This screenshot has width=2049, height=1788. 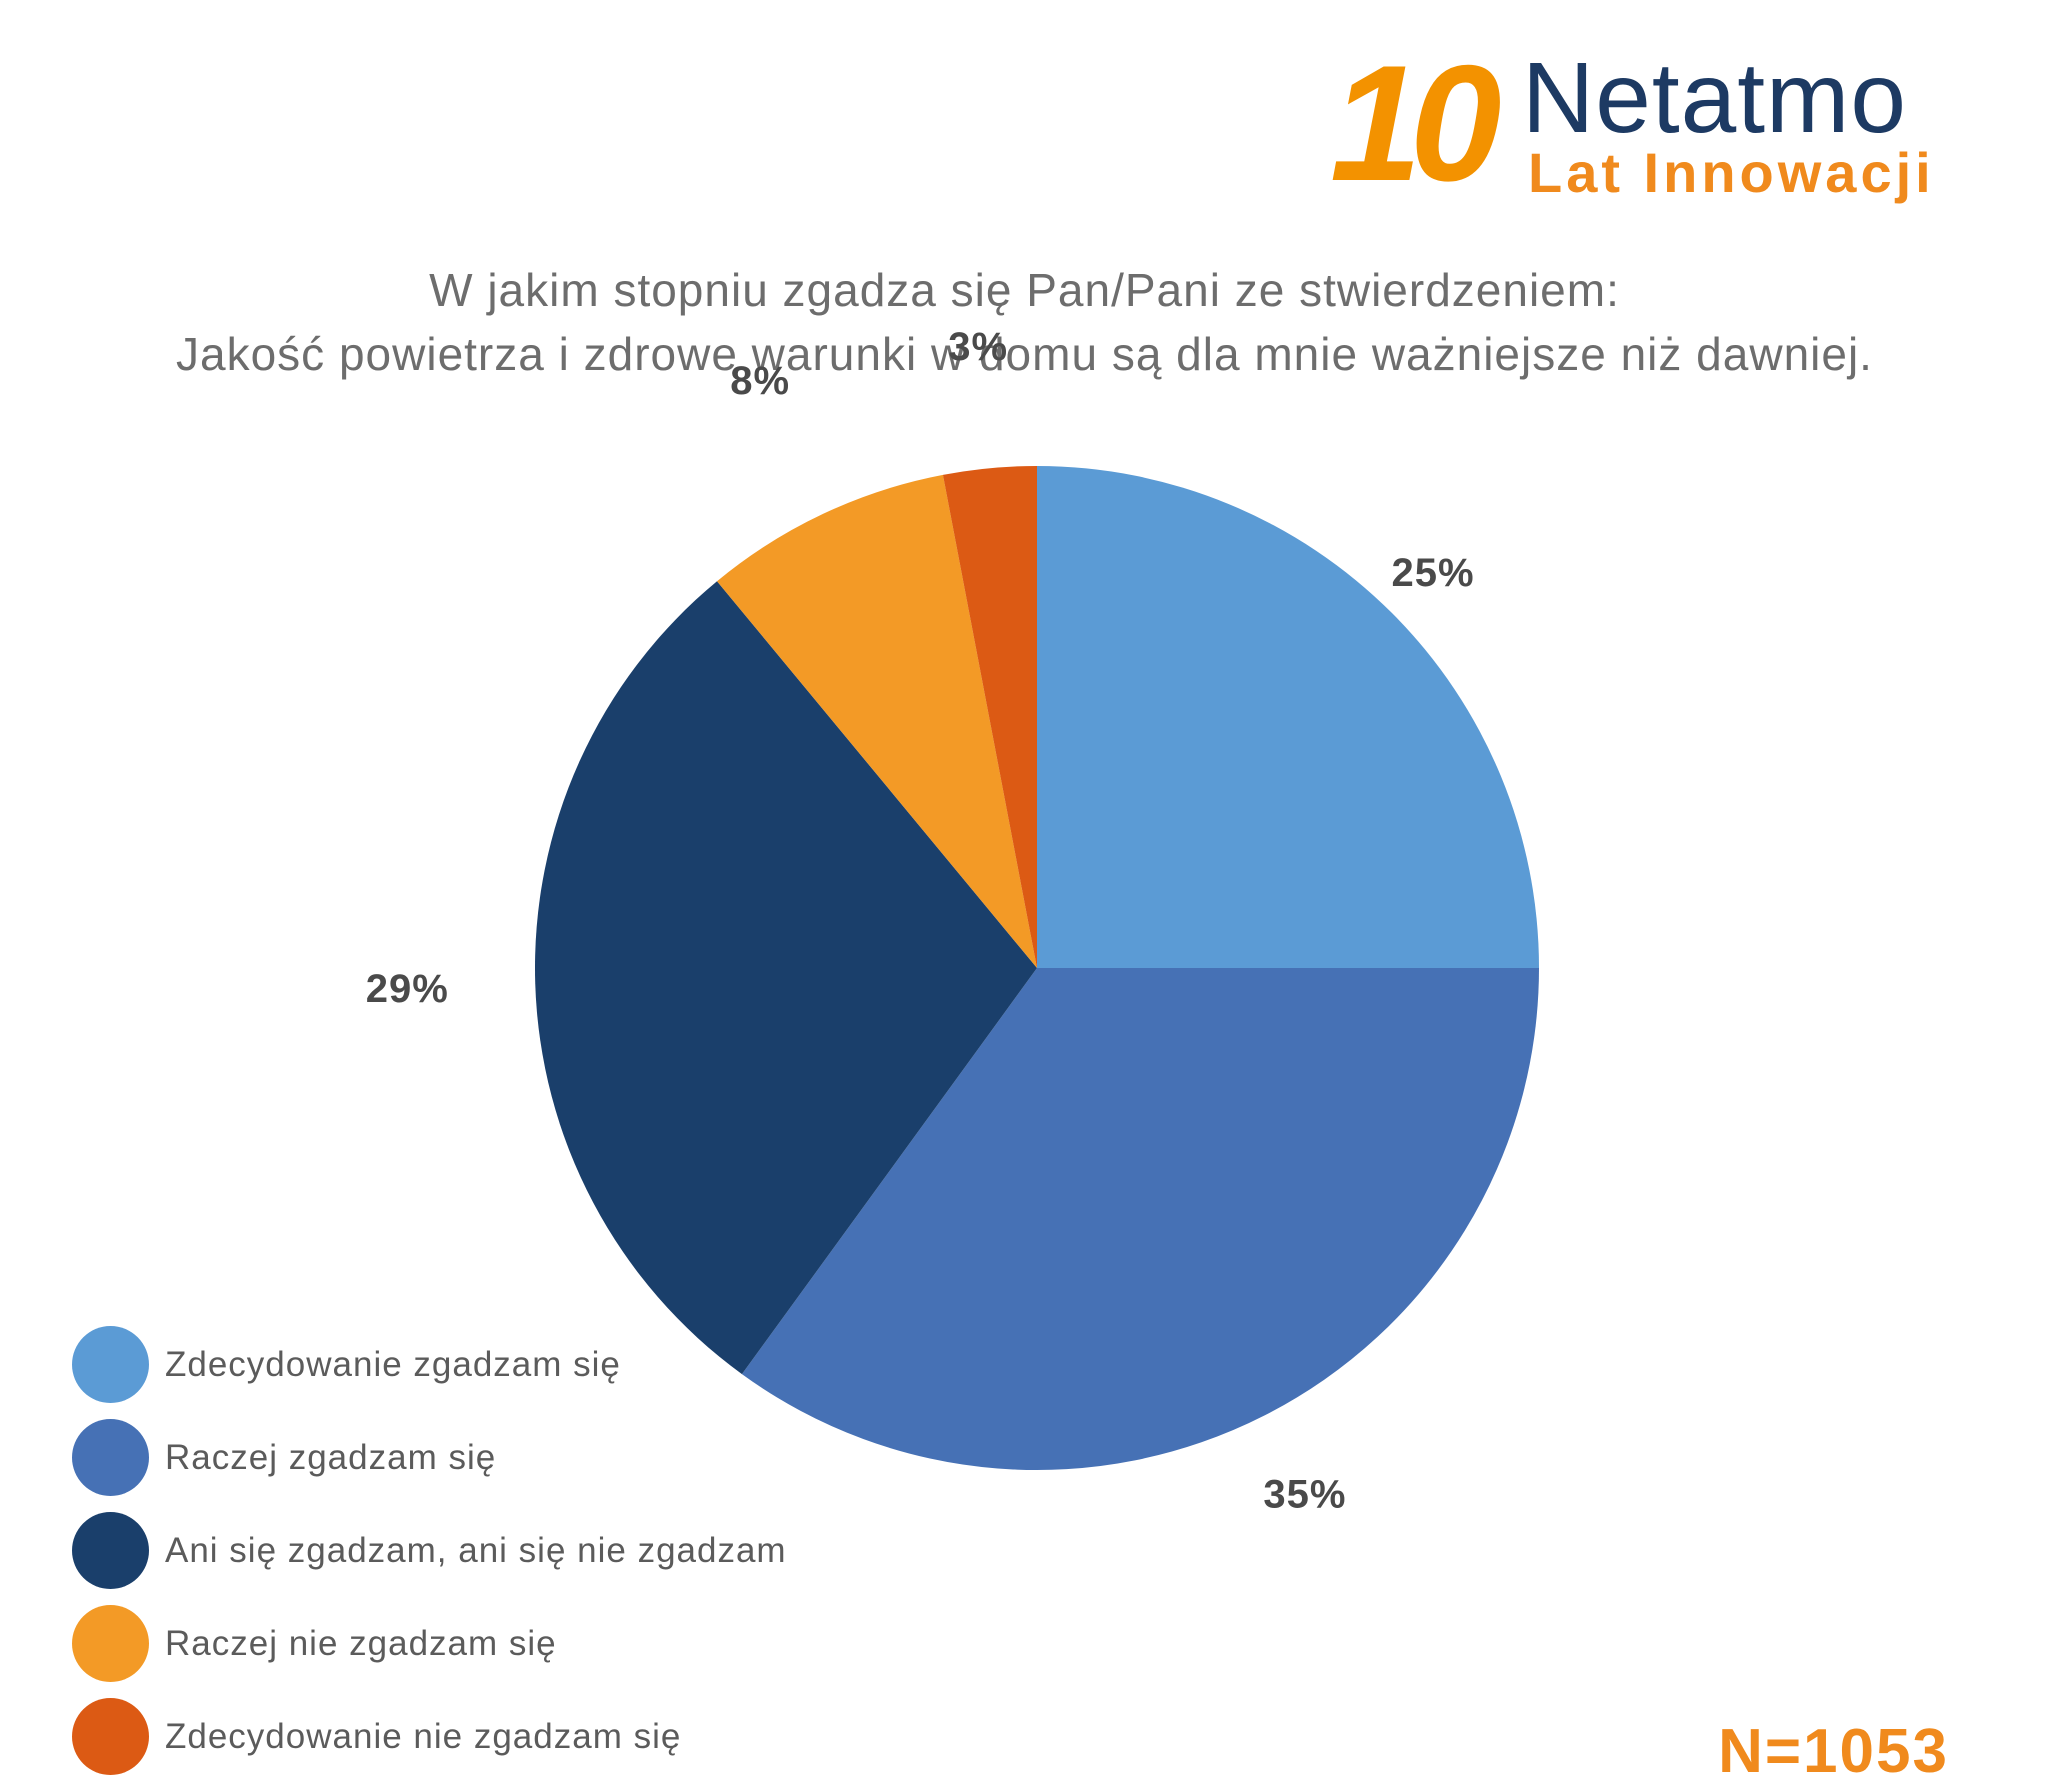 What do you see at coordinates (1731, 172) in the screenshot?
I see `logo-tagline: Lat Innowacji` at bounding box center [1731, 172].